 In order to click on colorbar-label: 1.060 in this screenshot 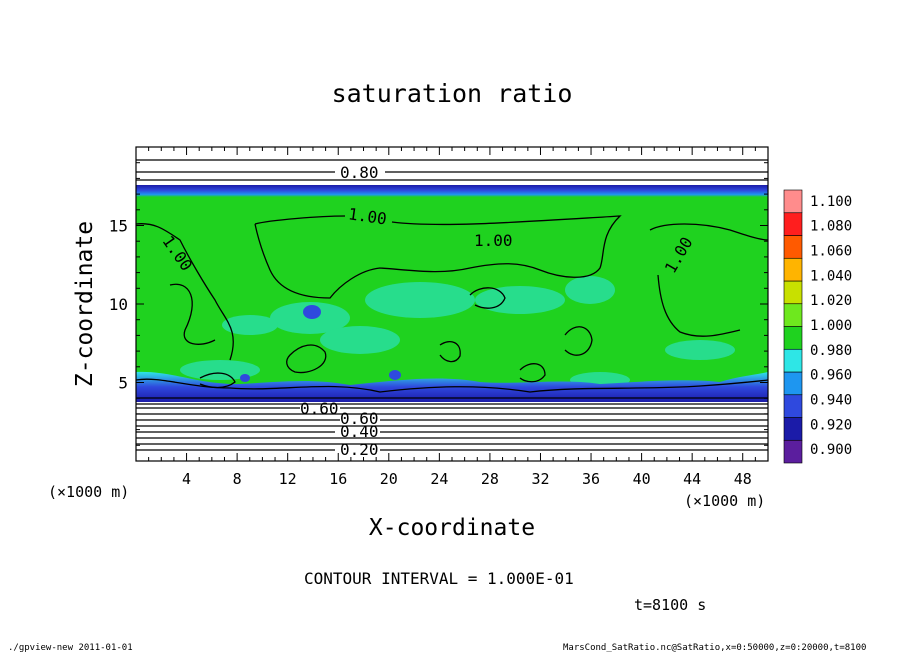, I will do `click(831, 252)`.